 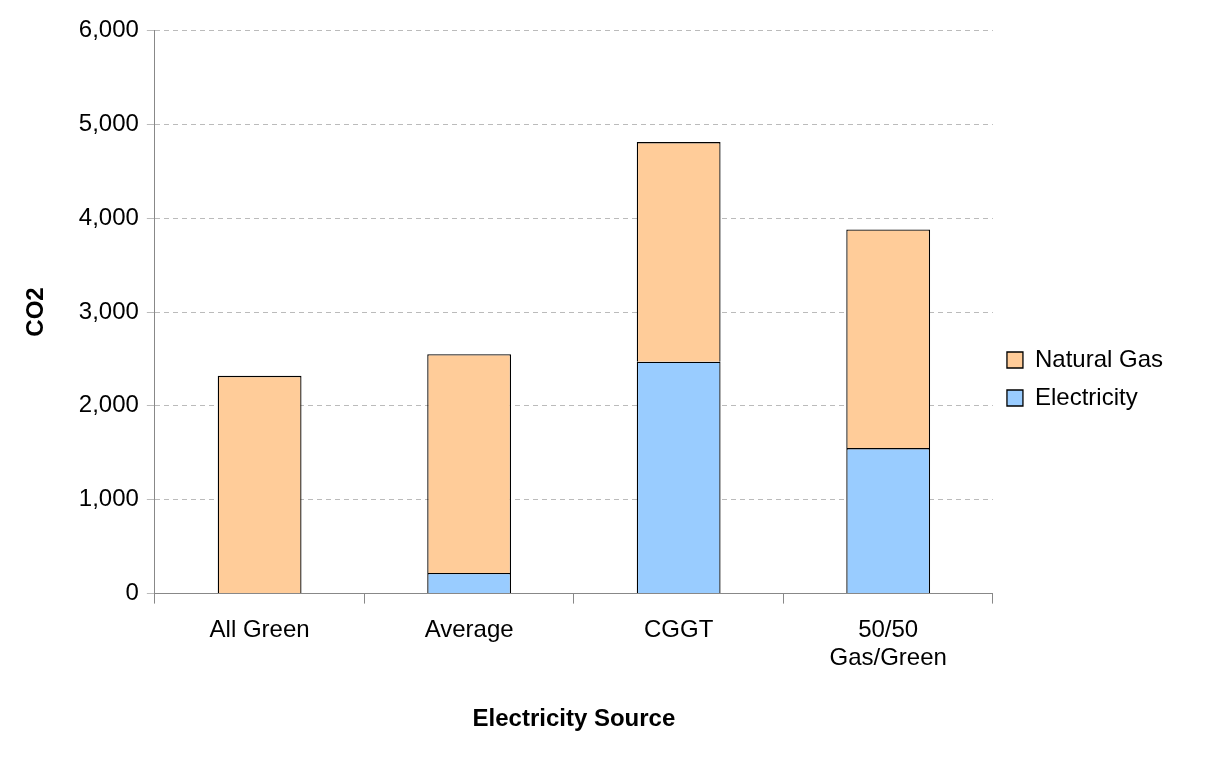 What do you see at coordinates (108, 310) in the screenshot?
I see `y-tick-label: 3,000` at bounding box center [108, 310].